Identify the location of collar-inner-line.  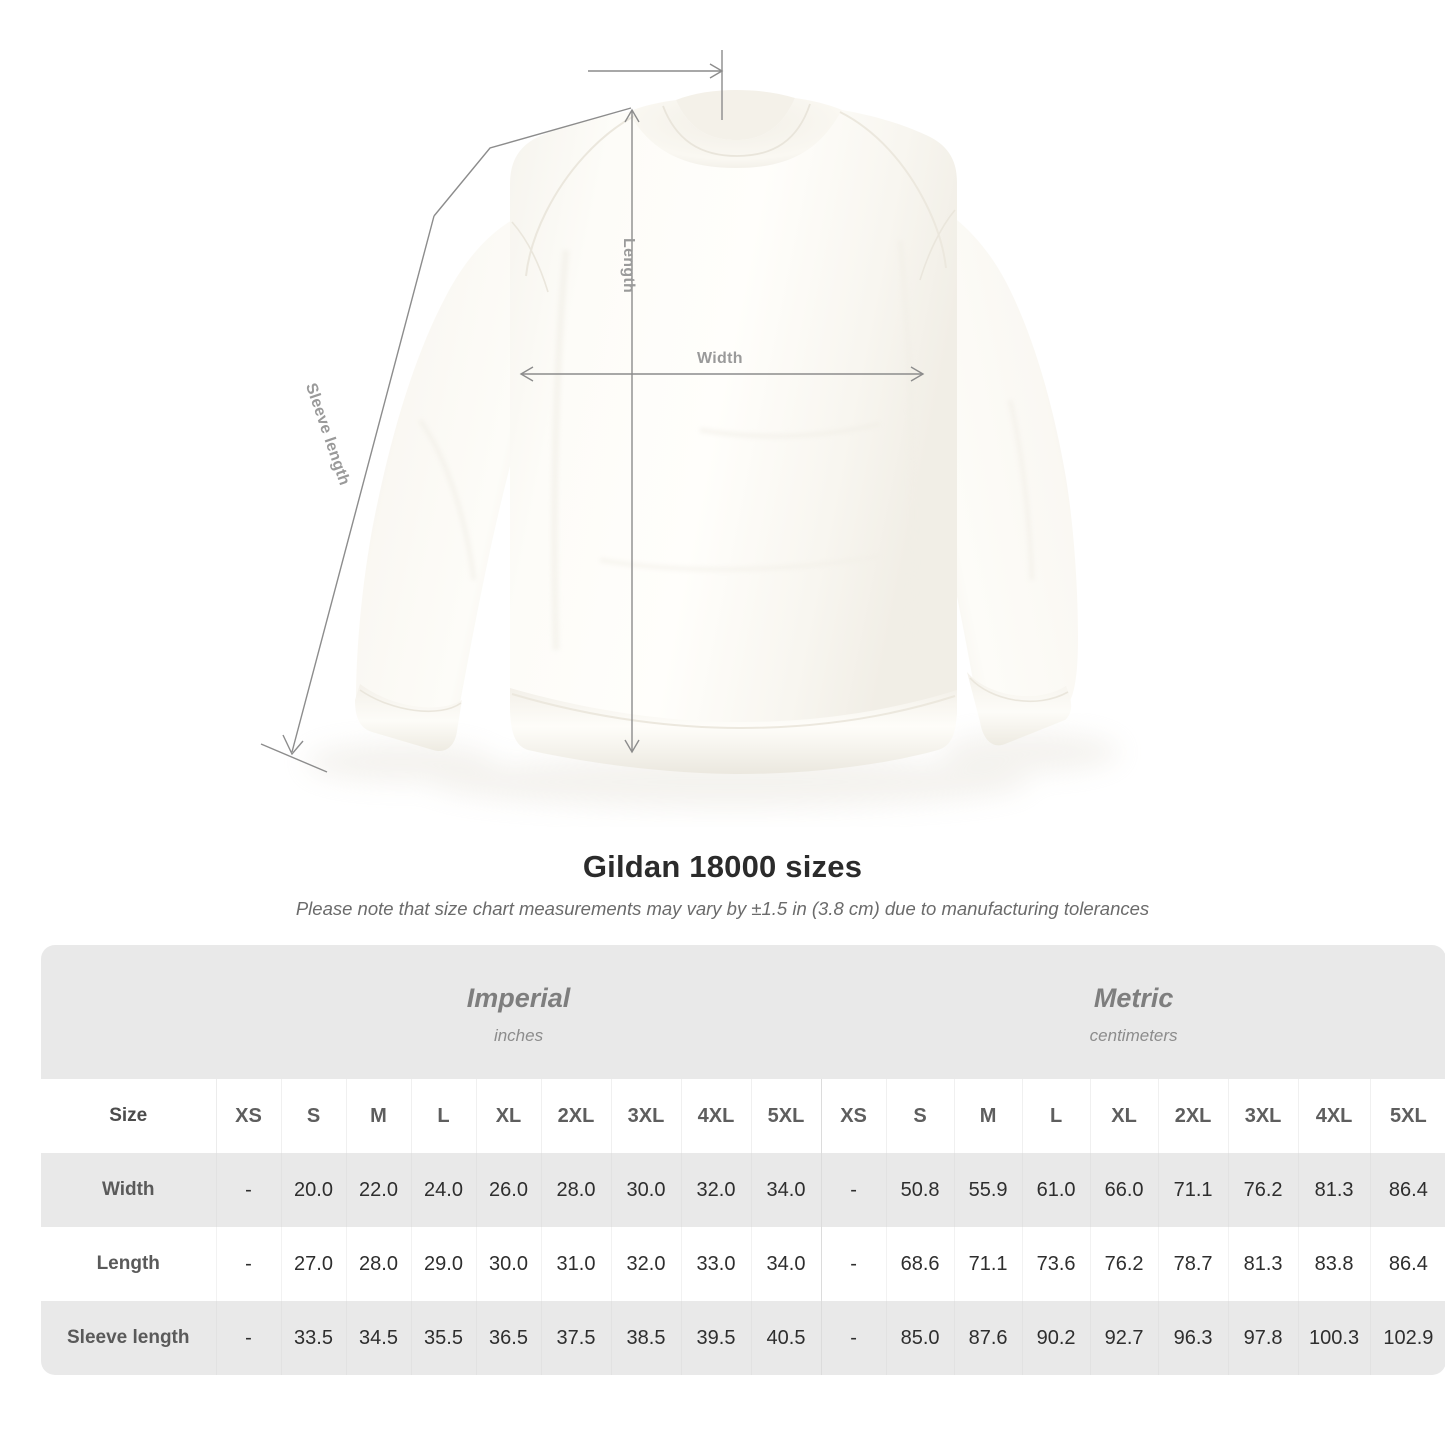
(736, 130).